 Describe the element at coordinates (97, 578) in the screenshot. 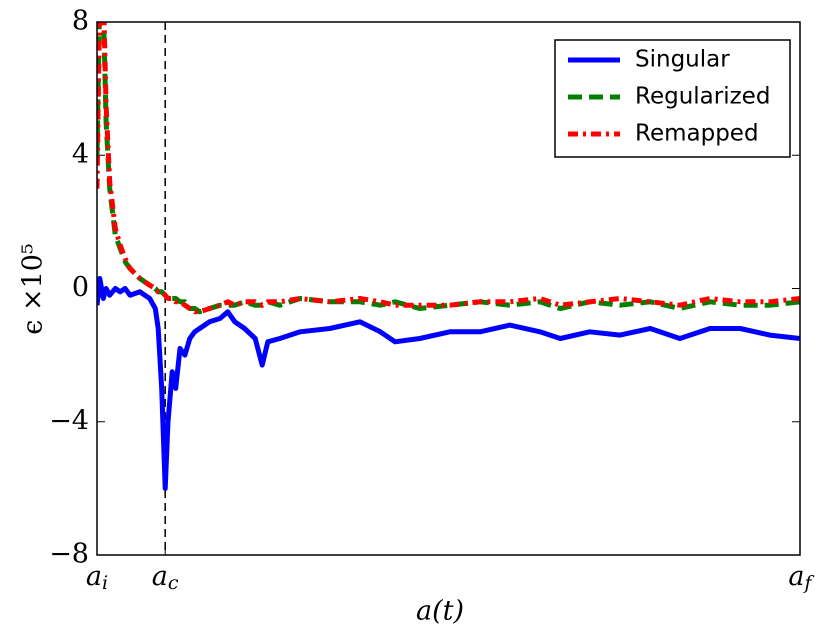

I see `x-tick-label: ai` at that location.